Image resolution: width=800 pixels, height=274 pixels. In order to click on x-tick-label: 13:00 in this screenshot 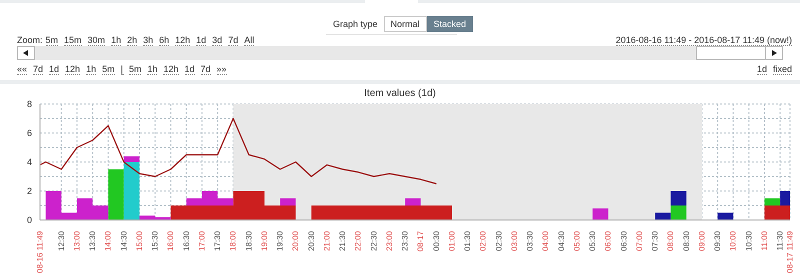, I will do `click(77, 241)`.